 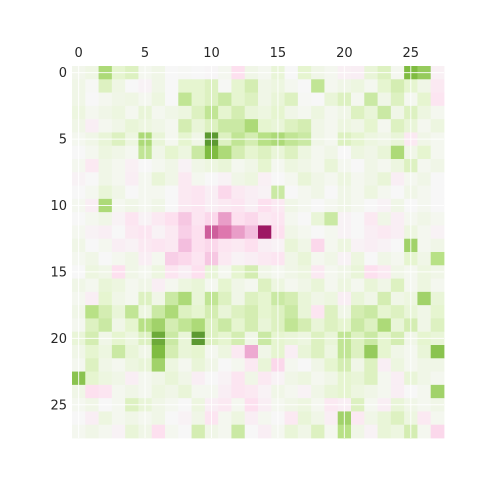 I want to click on y-tick-label: 25, so click(x=58, y=405).